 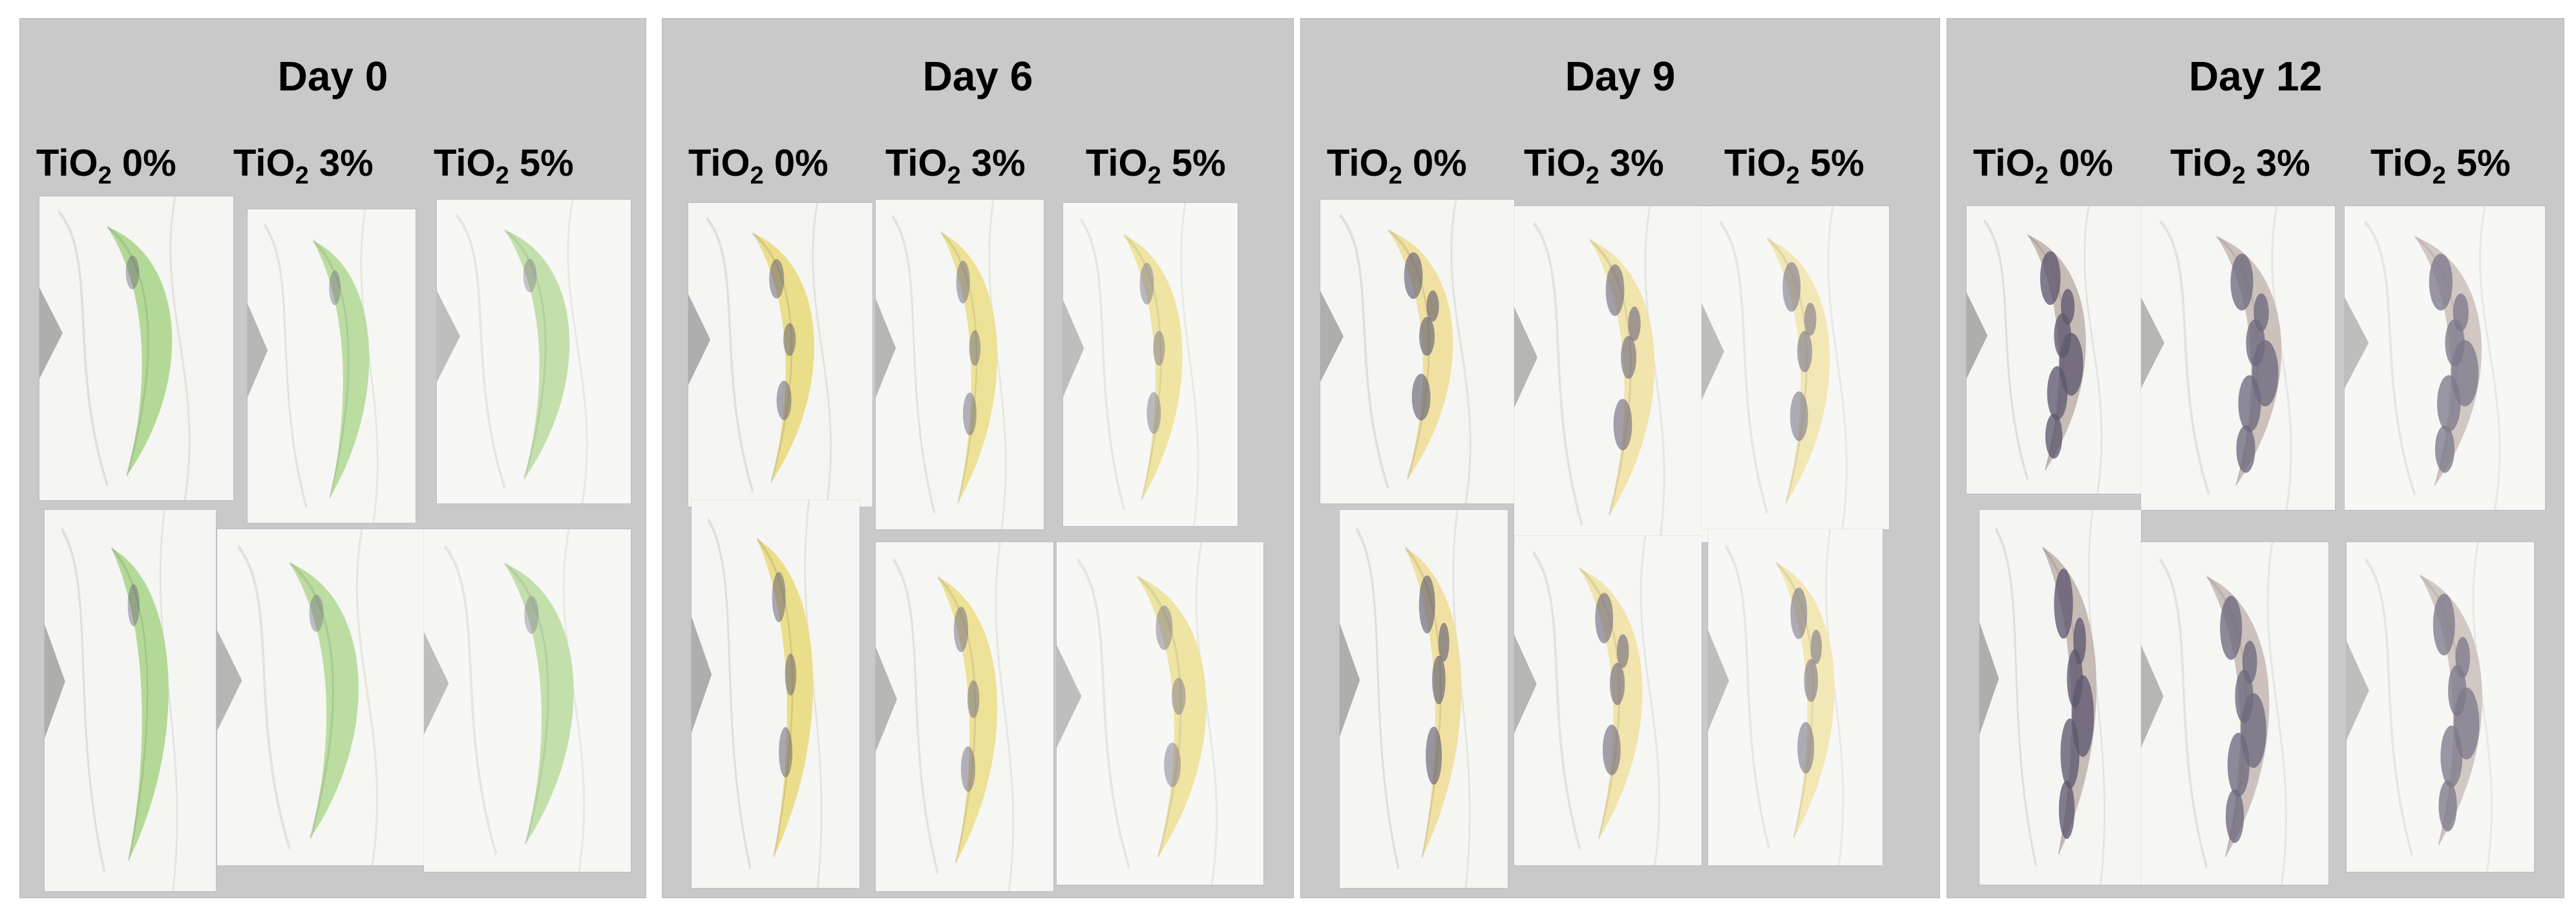 What do you see at coordinates (332, 76) in the screenshot?
I see `day-title: Day 0` at bounding box center [332, 76].